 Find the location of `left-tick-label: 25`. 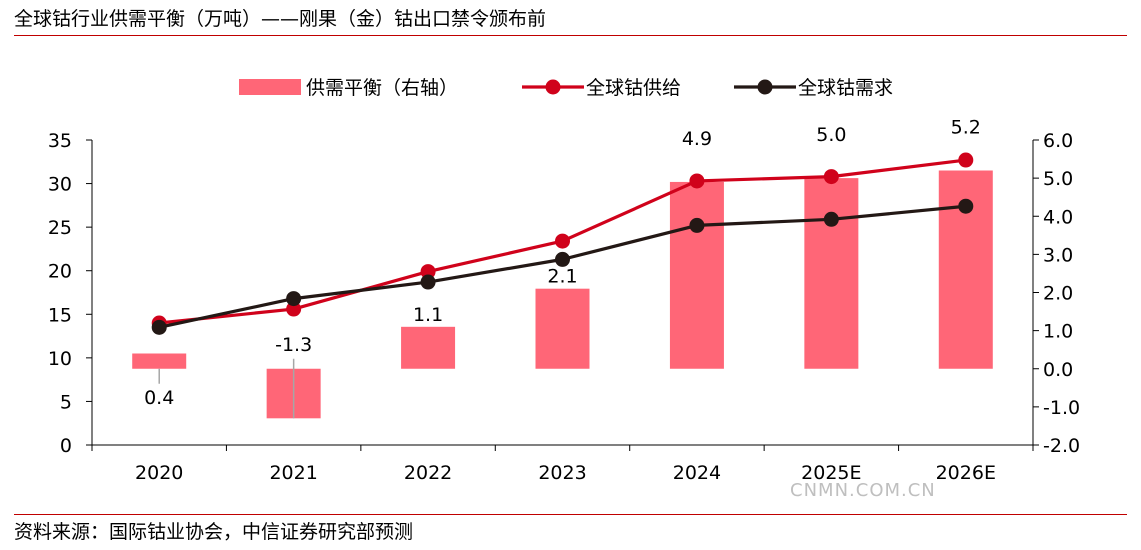

left-tick-label: 25 is located at coordinates (60, 228).